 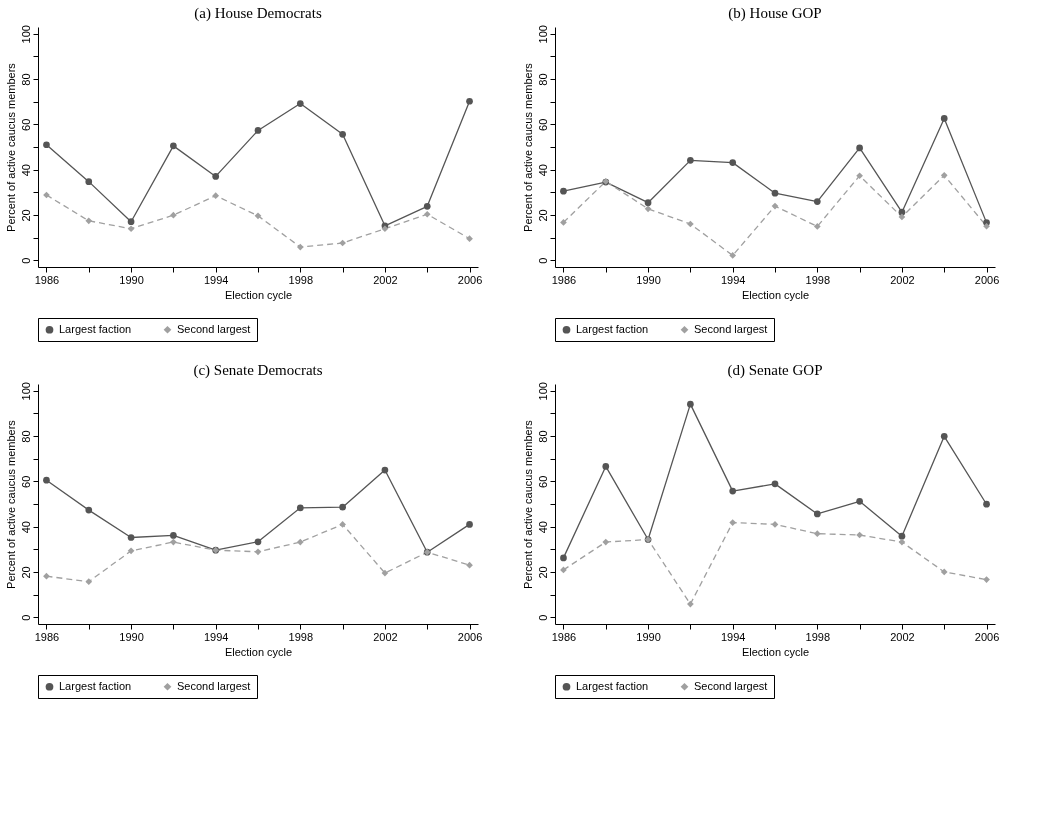 I want to click on chart-title: (d) Senate GOP, so click(x=775, y=370).